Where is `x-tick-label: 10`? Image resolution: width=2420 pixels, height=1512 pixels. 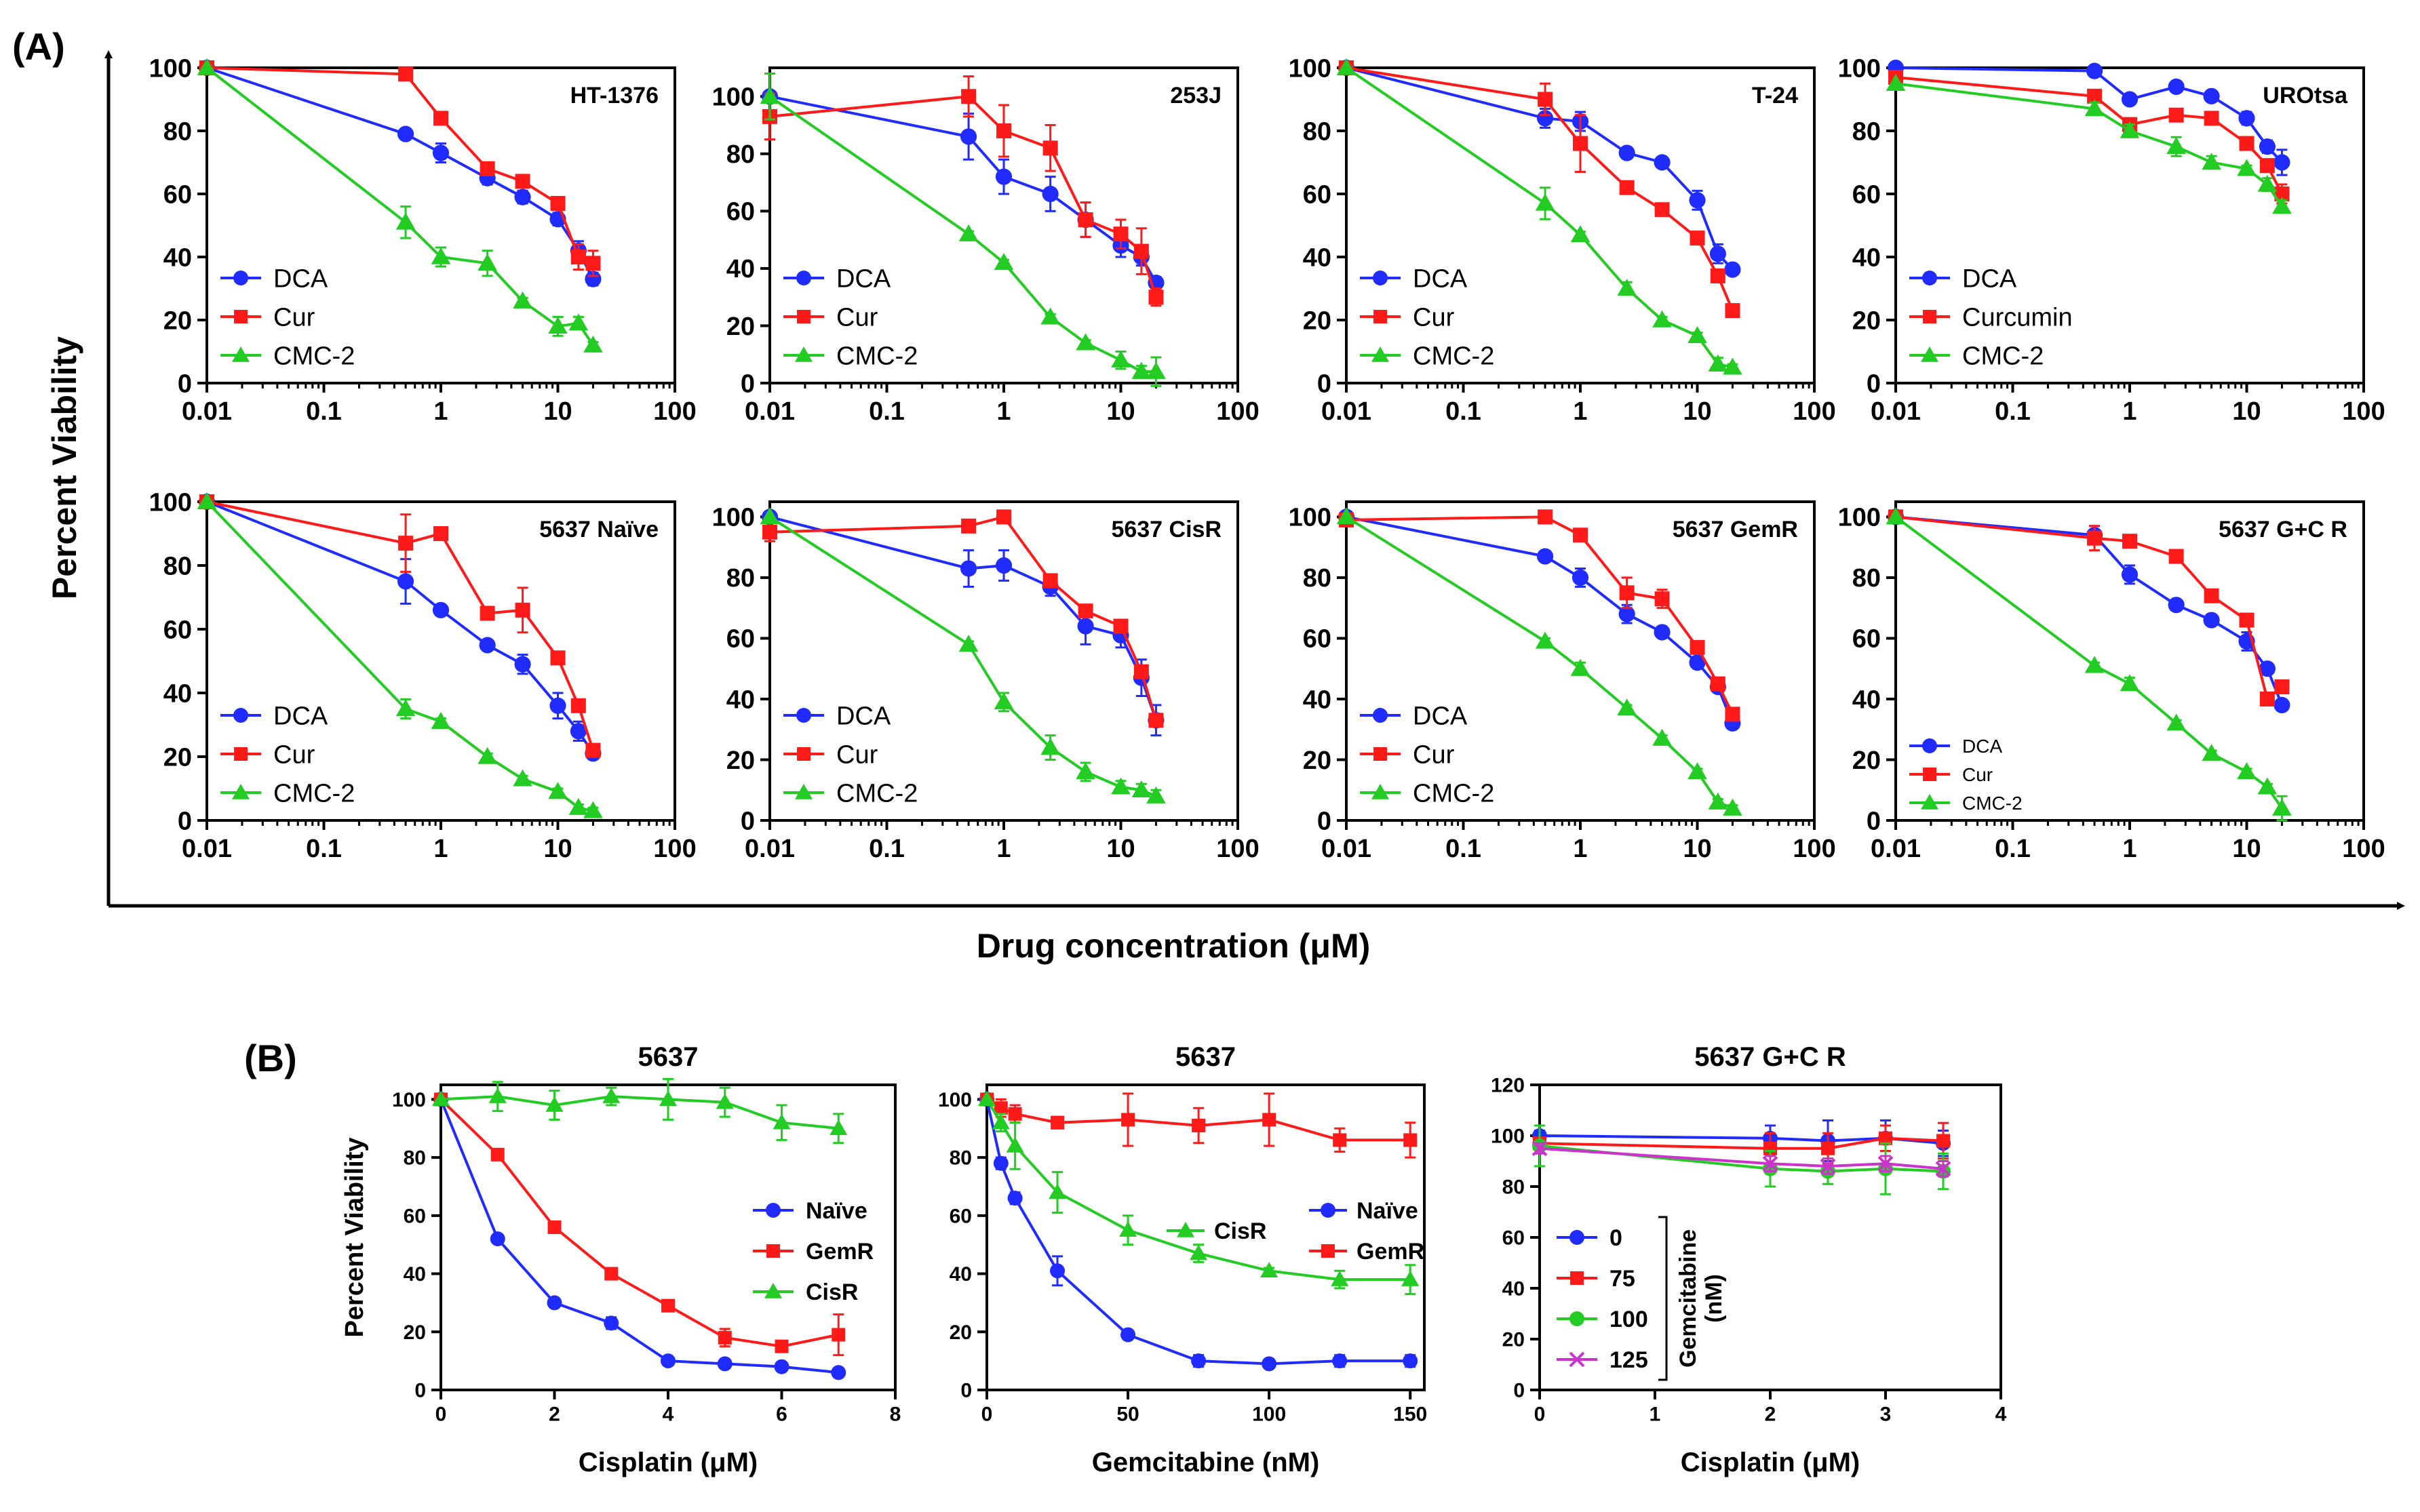 x-tick-label: 10 is located at coordinates (1121, 411).